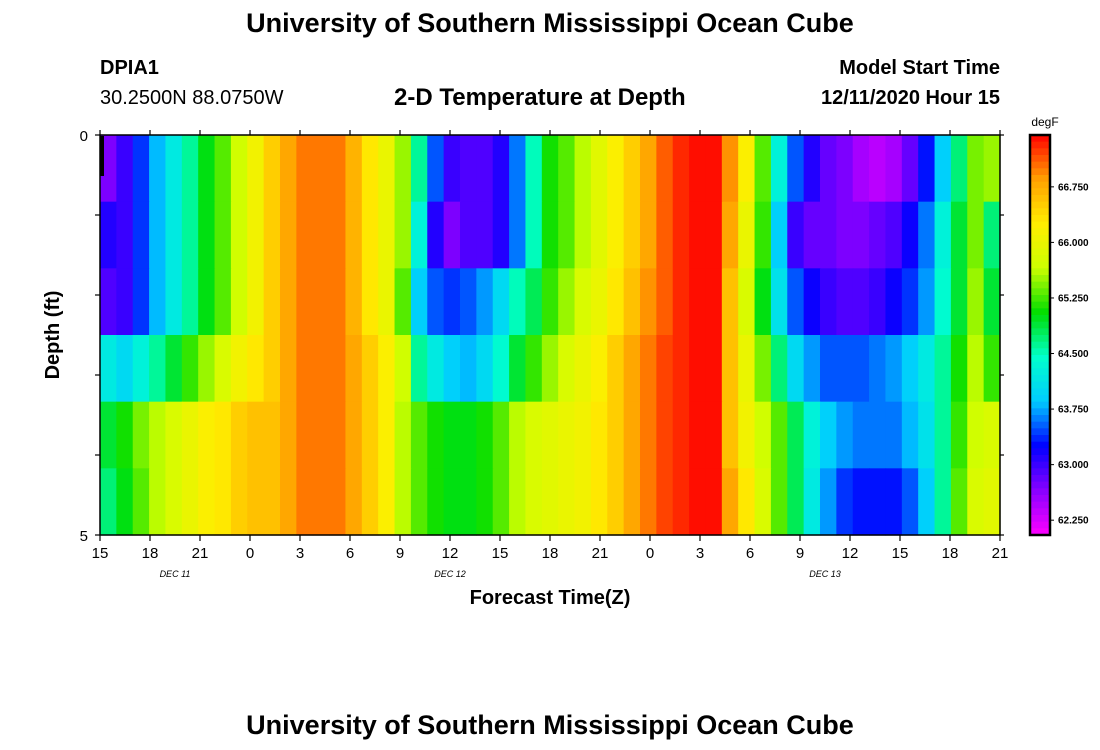 Image resolution: width=1100 pixels, height=750 pixels. I want to click on colorbar-label: 63.750, so click(1073, 410).